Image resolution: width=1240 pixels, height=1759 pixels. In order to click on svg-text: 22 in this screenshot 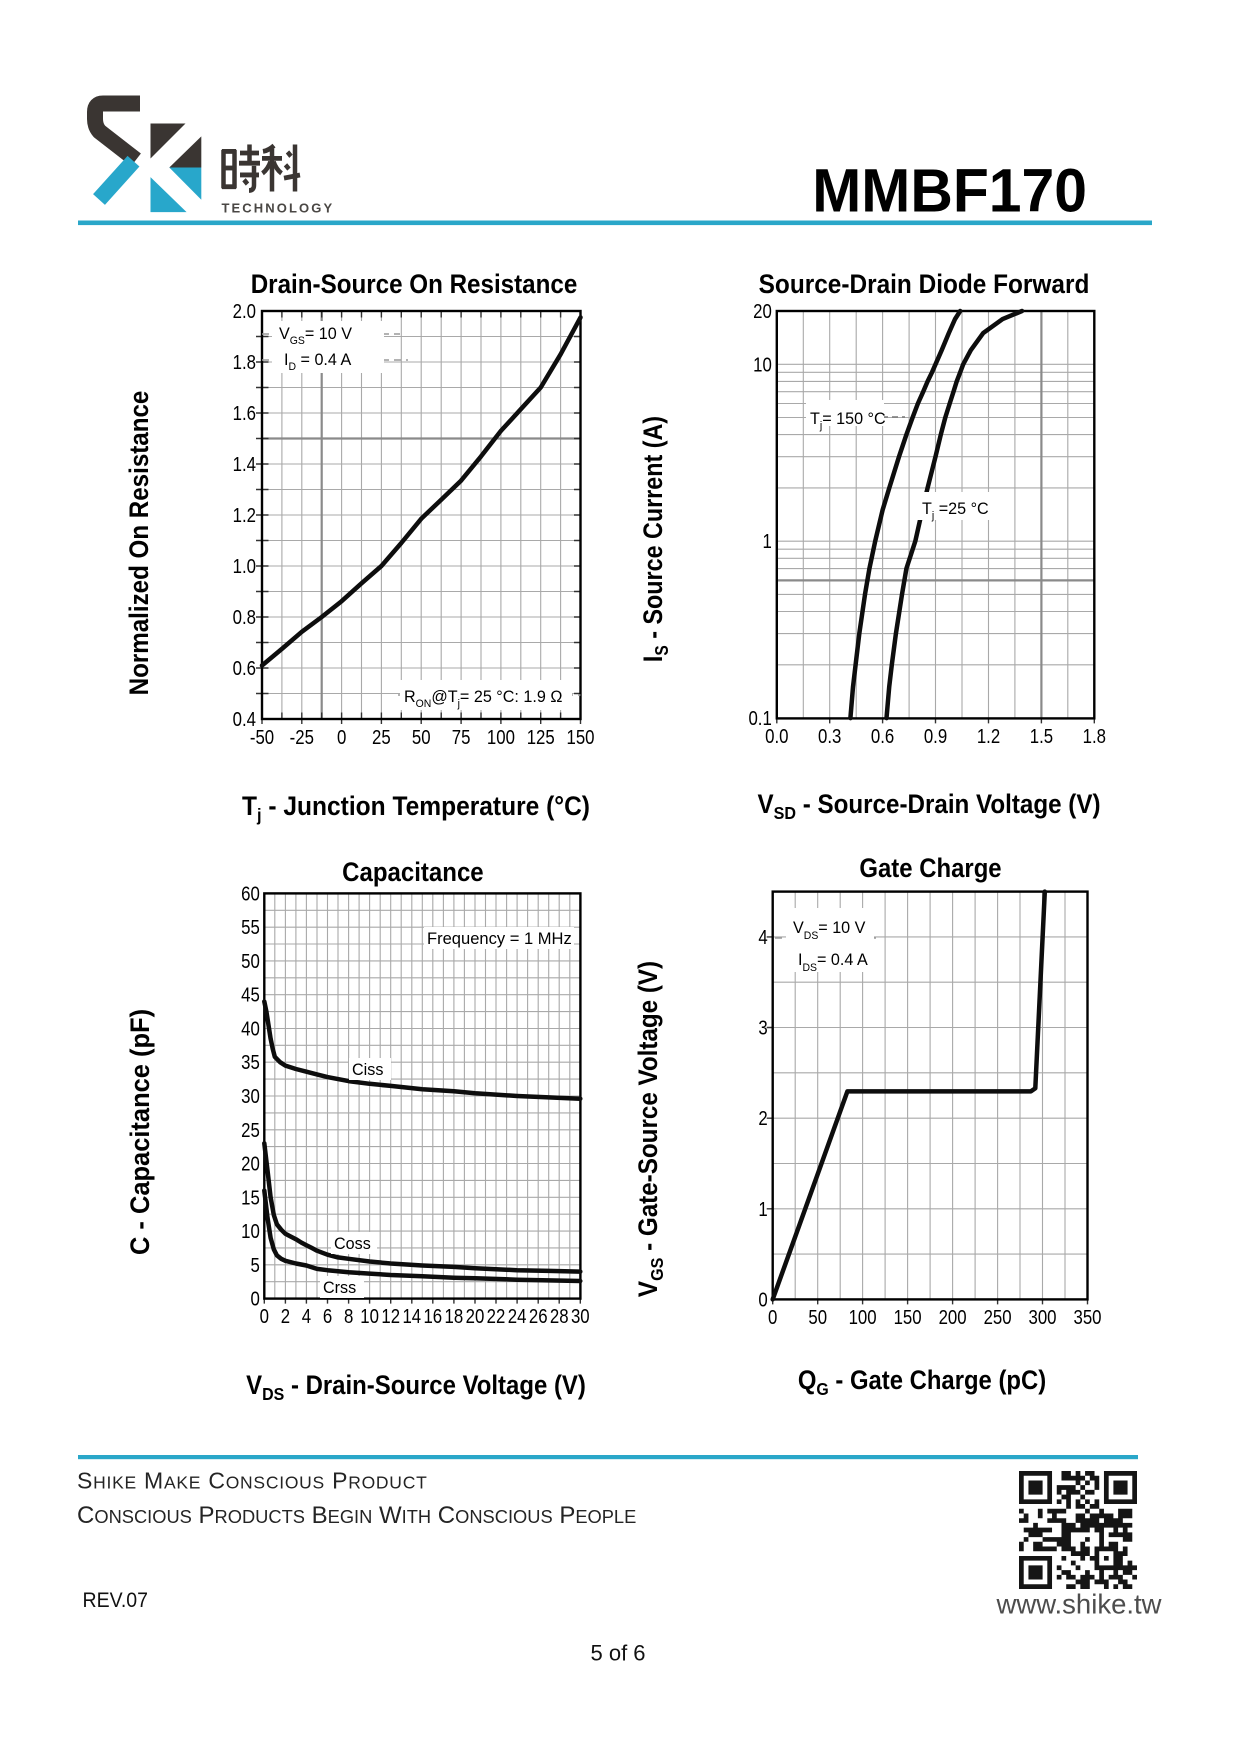, I will do `click(496, 1316)`.